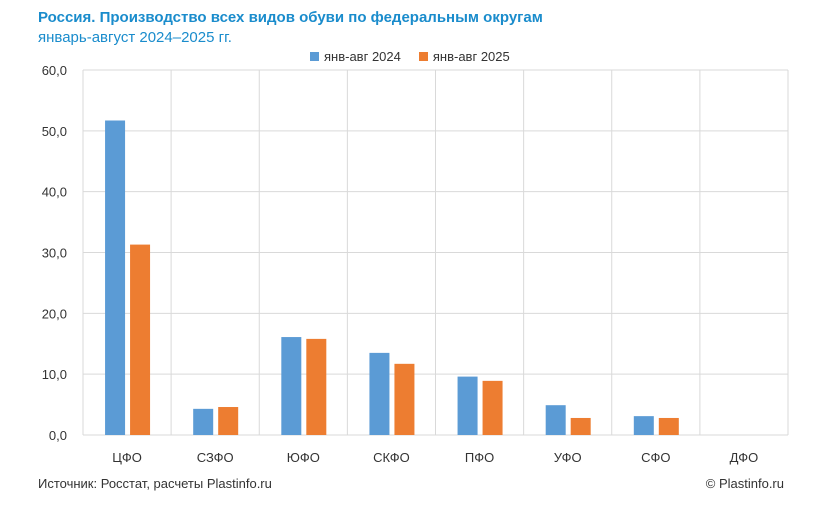  I want to click on x-tick-label: ЦФО, so click(127, 457).